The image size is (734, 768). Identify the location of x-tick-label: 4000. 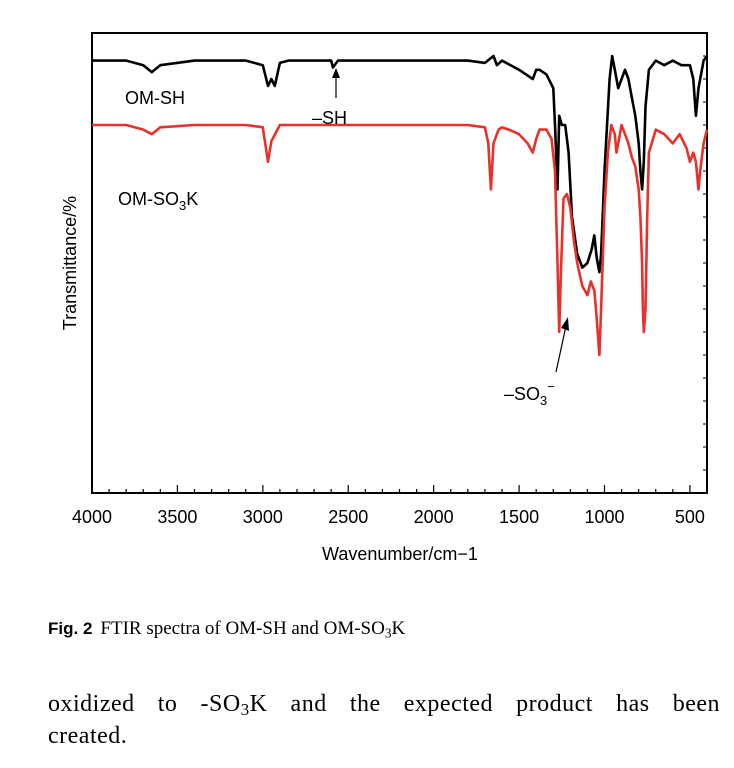
(92, 517).